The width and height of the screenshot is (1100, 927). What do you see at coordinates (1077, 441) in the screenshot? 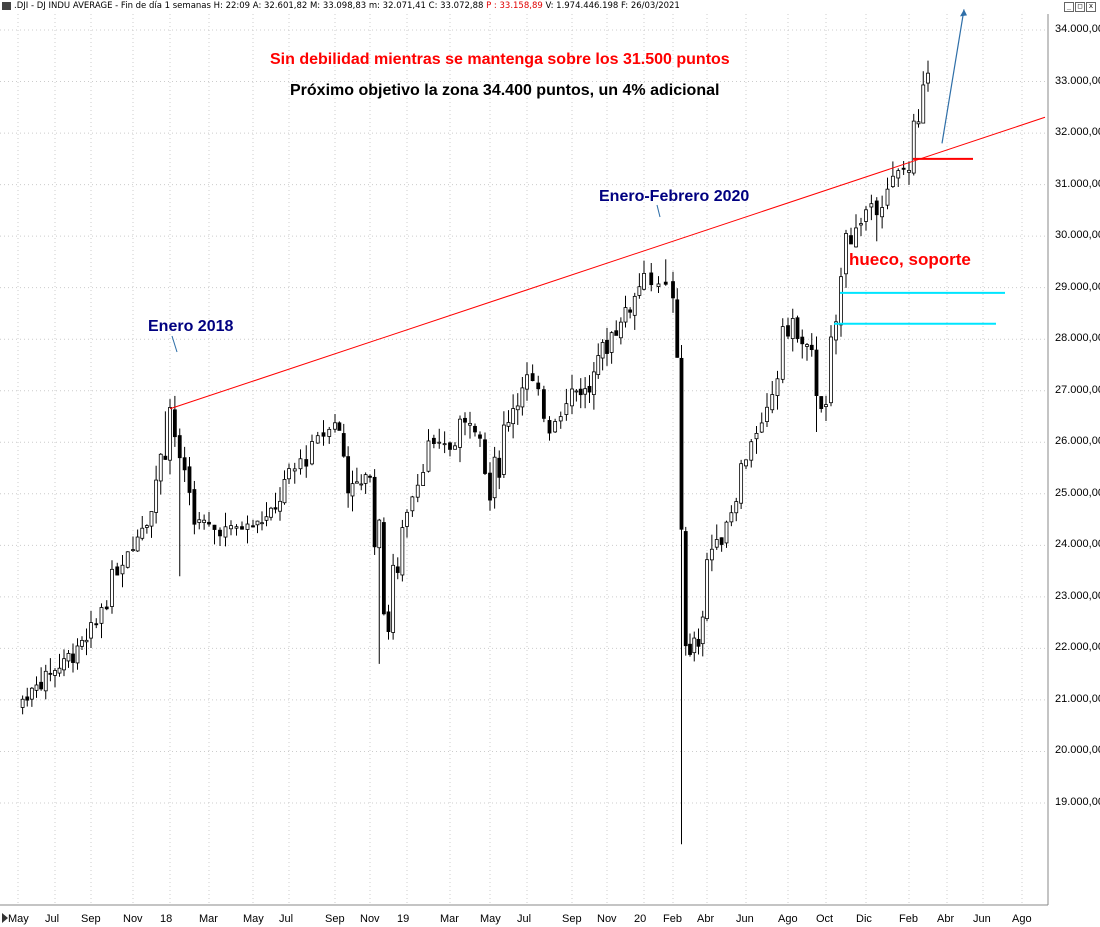
I see `y-tick-label: 26.000,00` at bounding box center [1077, 441].